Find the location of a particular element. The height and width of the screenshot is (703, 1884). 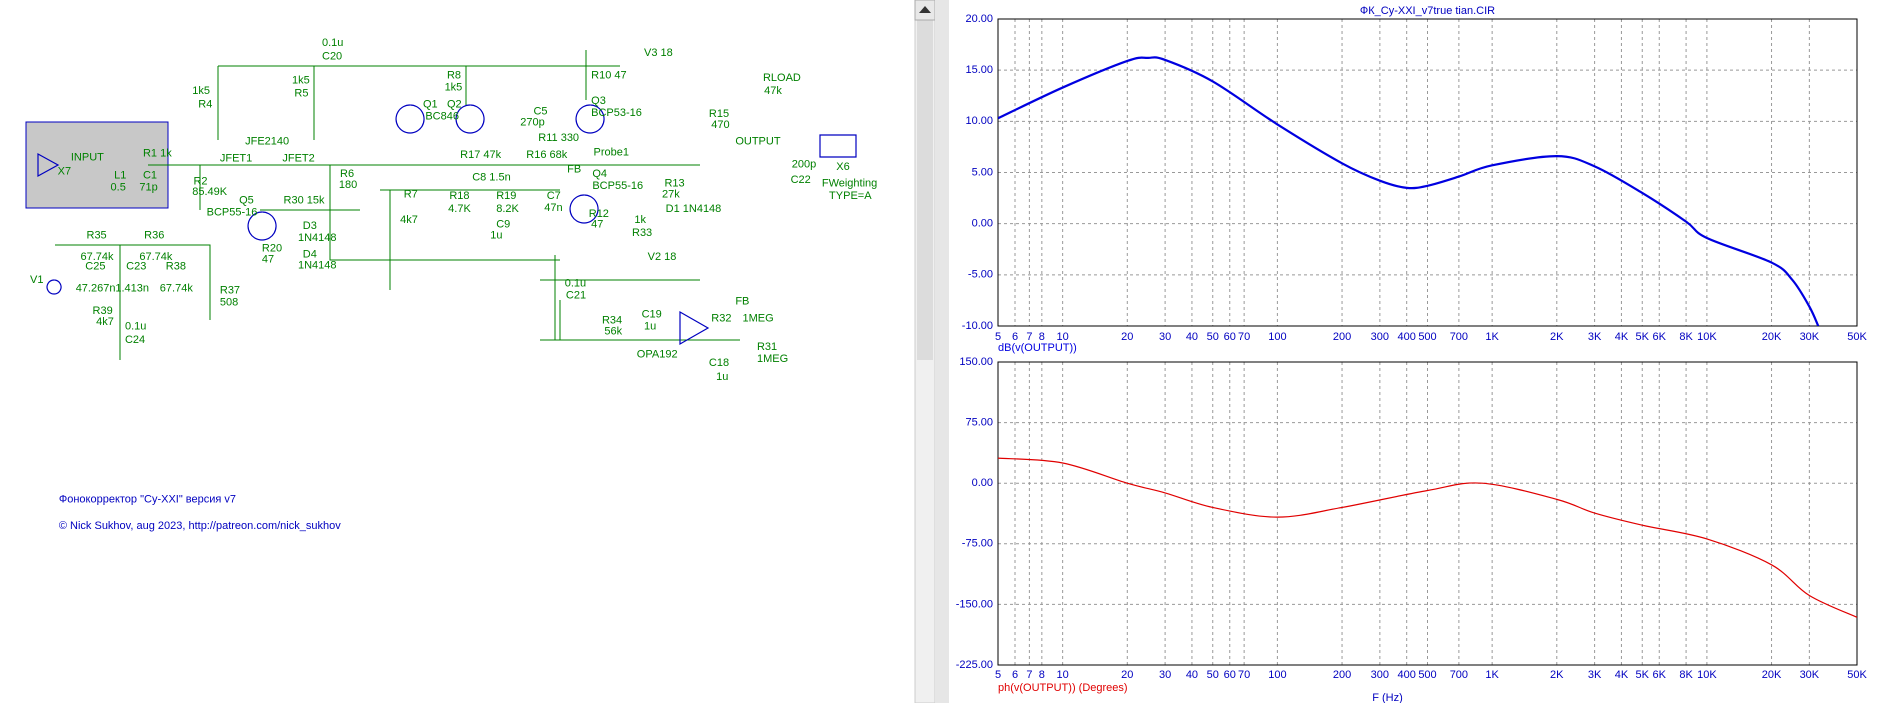

chart-title: ФК_Cy-XXI_v7true tian.CIR is located at coordinates (1427, 11).